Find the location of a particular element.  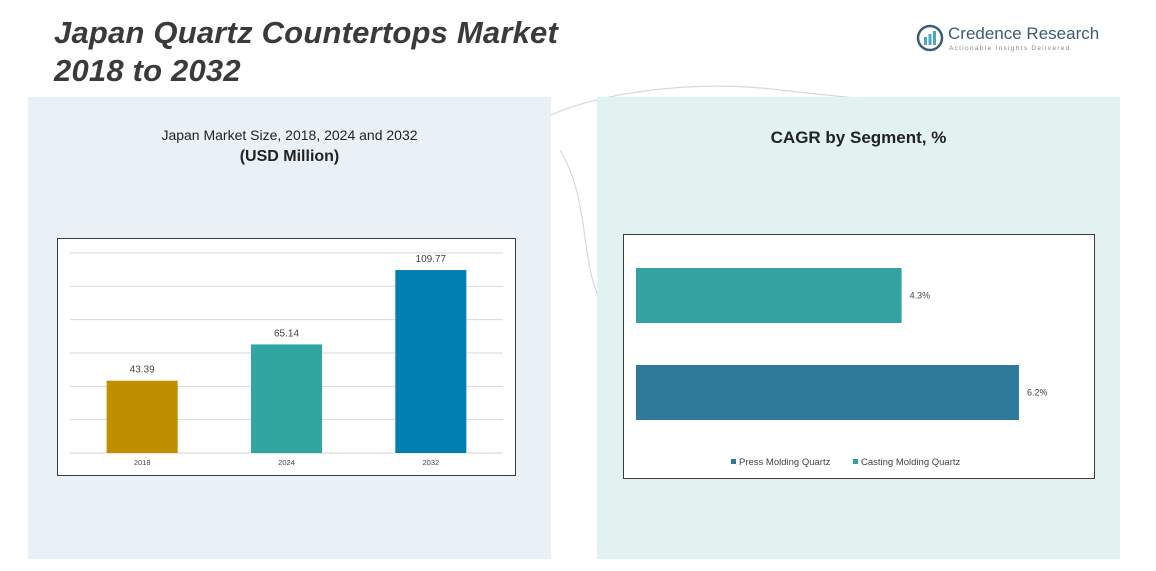

market-size-unit: (USD Million) is located at coordinates (289, 156).